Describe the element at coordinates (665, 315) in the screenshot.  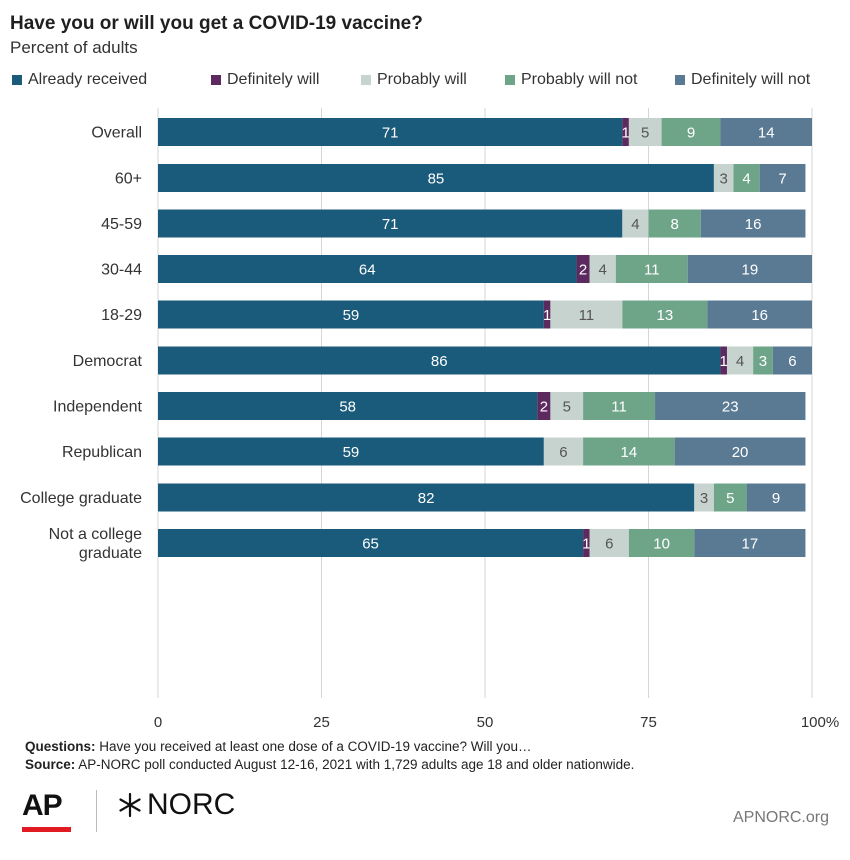
I see `data-label: 13` at that location.